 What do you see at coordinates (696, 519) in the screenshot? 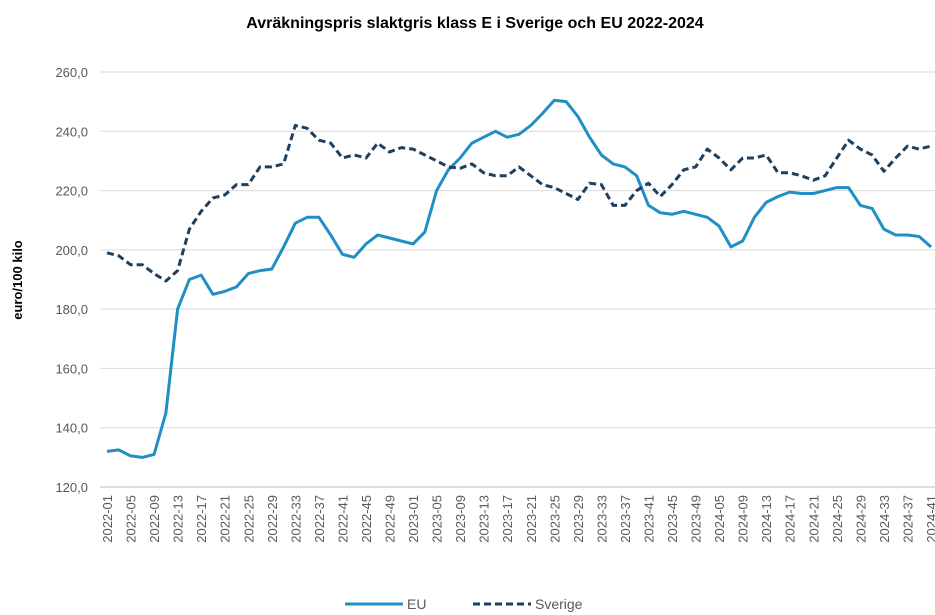
I see `x-tick-label: 2023-49` at bounding box center [696, 519].